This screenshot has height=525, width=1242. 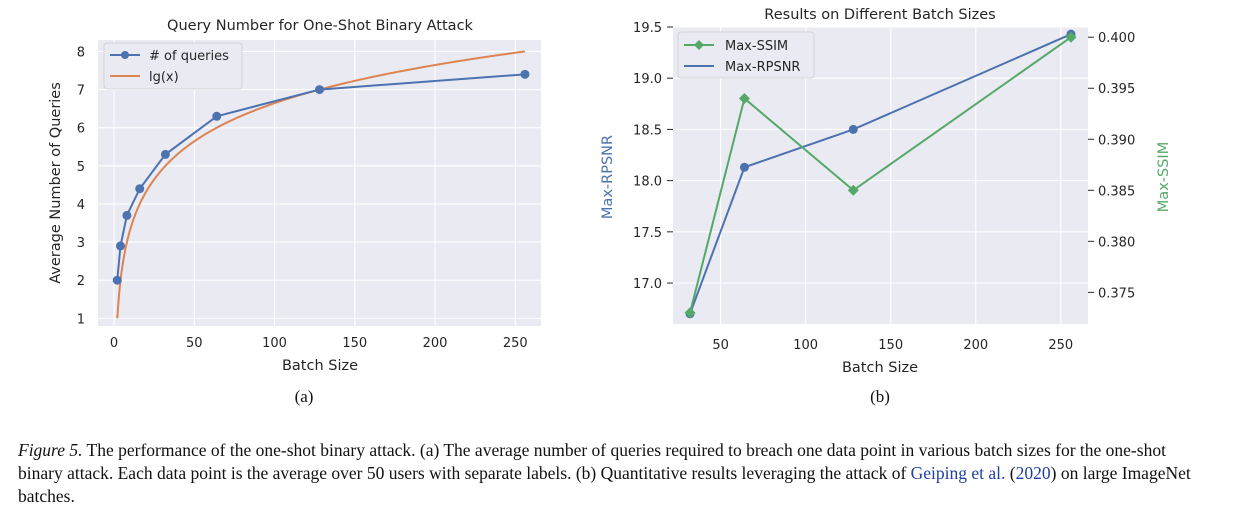 I want to click on y-right-tick-label: 0.390, so click(x=1116, y=140).